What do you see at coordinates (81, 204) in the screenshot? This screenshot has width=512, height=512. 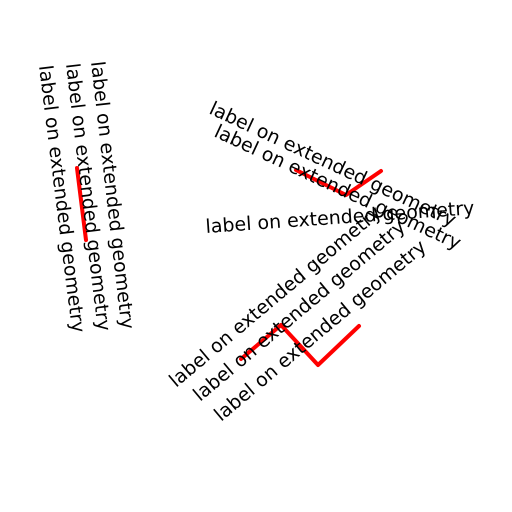 I see `vertical-line-geometry` at bounding box center [81, 204].